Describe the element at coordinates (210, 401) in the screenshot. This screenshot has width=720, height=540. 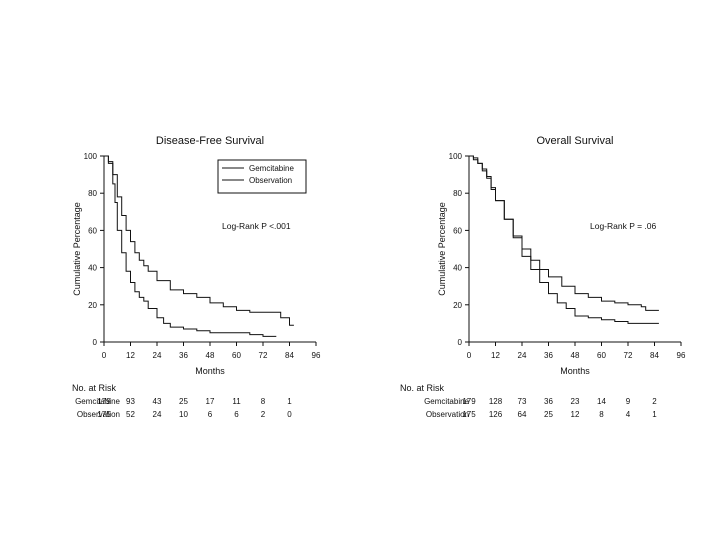
I see `at-risk-value: 17` at that location.